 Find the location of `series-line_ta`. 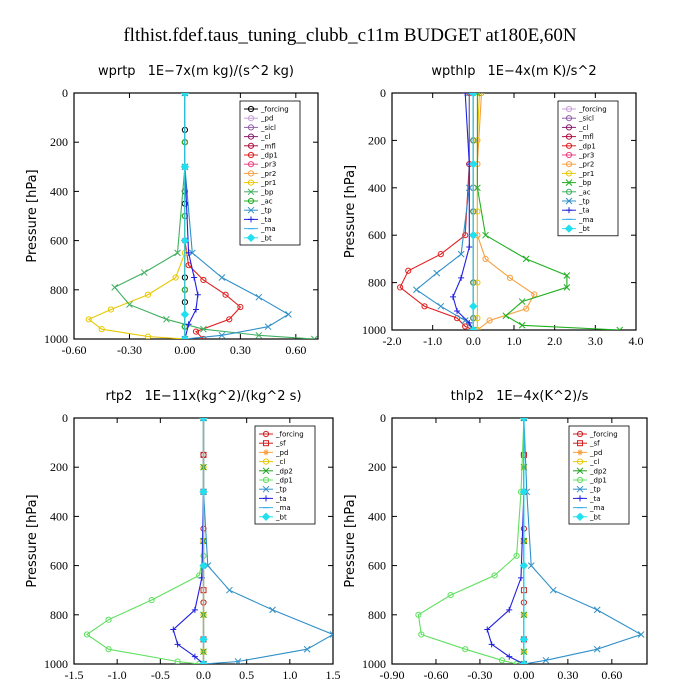

series-line_ta is located at coordinates (505, 541).